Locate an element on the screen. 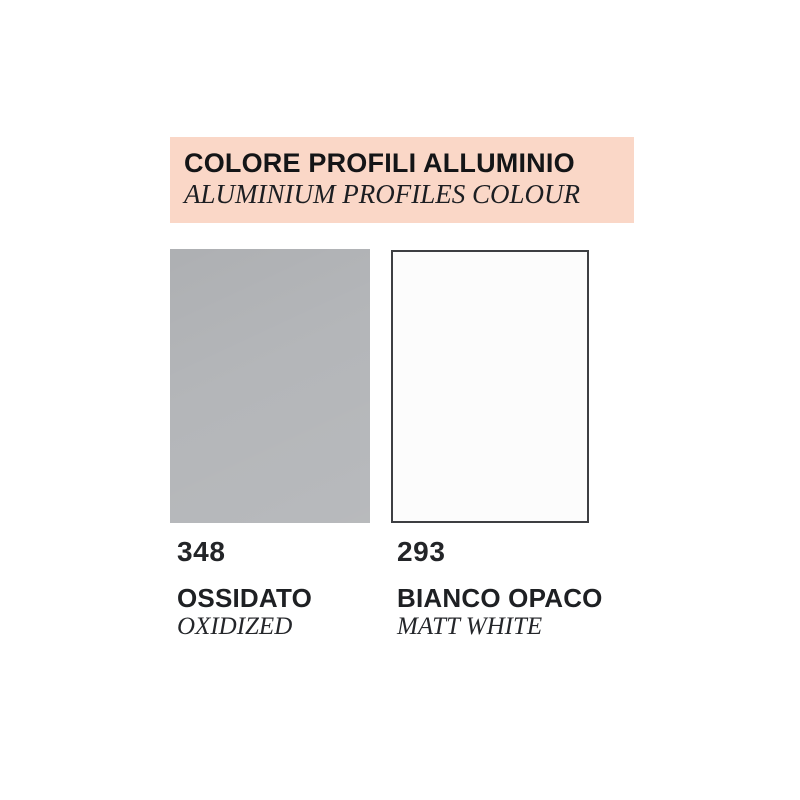 The image size is (800, 800). color-code: 293 is located at coordinates (421, 551).